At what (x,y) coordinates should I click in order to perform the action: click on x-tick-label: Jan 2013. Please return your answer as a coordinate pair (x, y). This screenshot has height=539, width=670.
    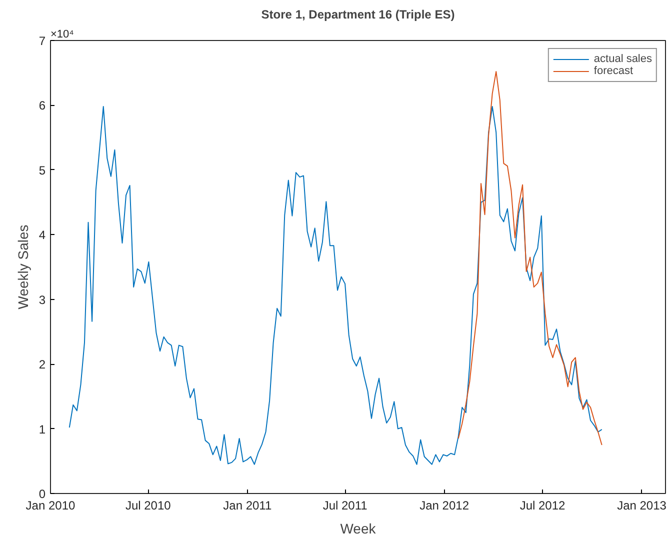
    Looking at the image, I should click on (642, 505).